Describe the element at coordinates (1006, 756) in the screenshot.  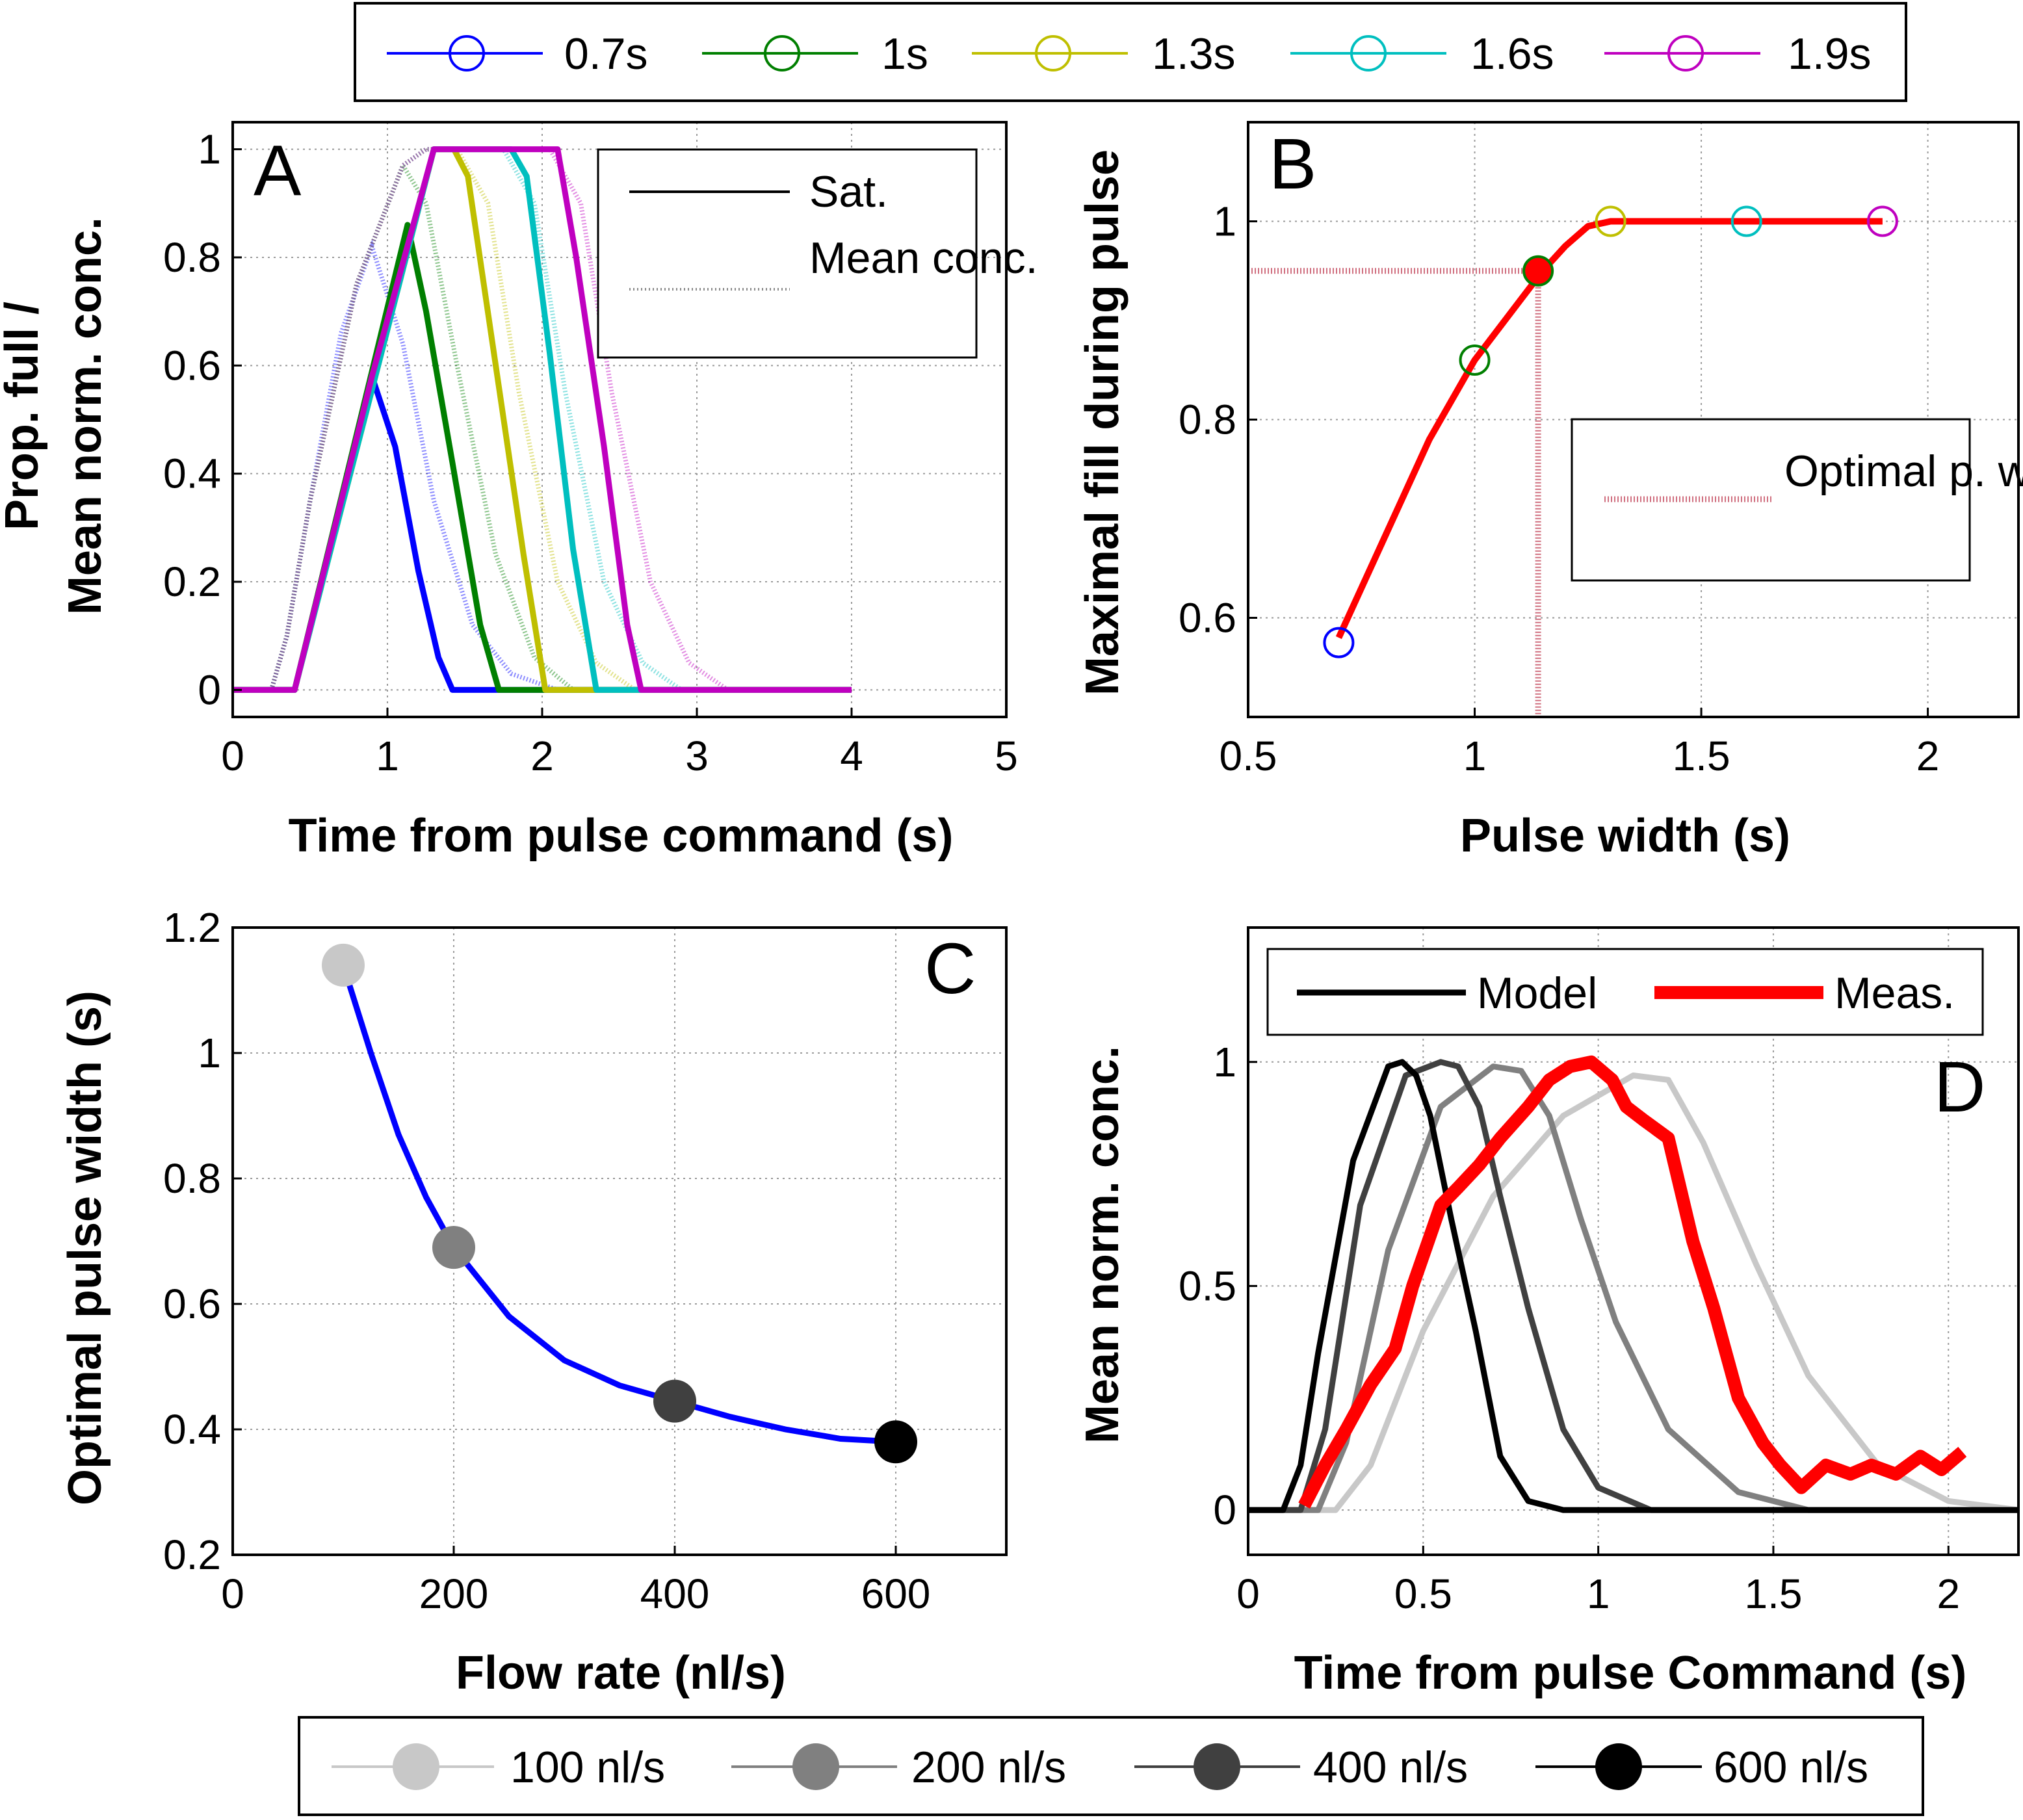
I see `x-tick-label: 5` at that location.